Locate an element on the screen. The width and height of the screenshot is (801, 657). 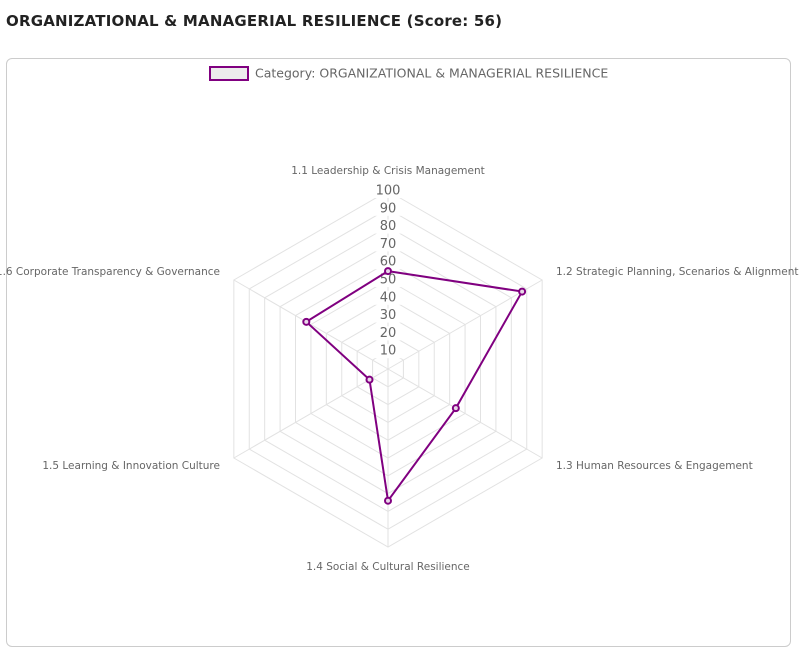
axis-label: 1.5 Learning & Innovation Culture is located at coordinates (131, 466).